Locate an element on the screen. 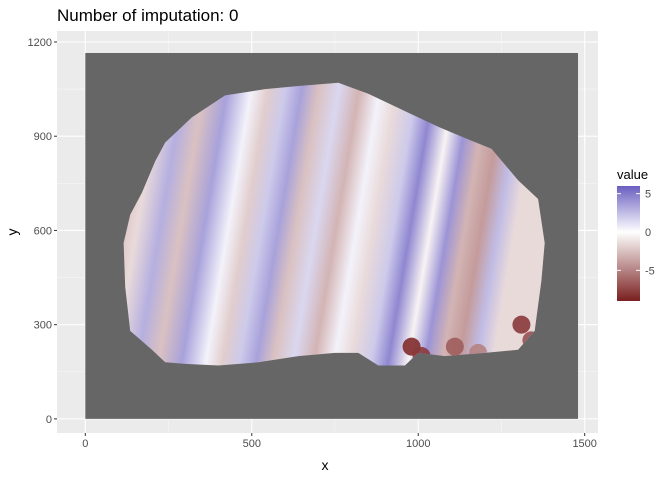 The image size is (672, 480). legend: value 5 0 -5 is located at coordinates (636, 234).